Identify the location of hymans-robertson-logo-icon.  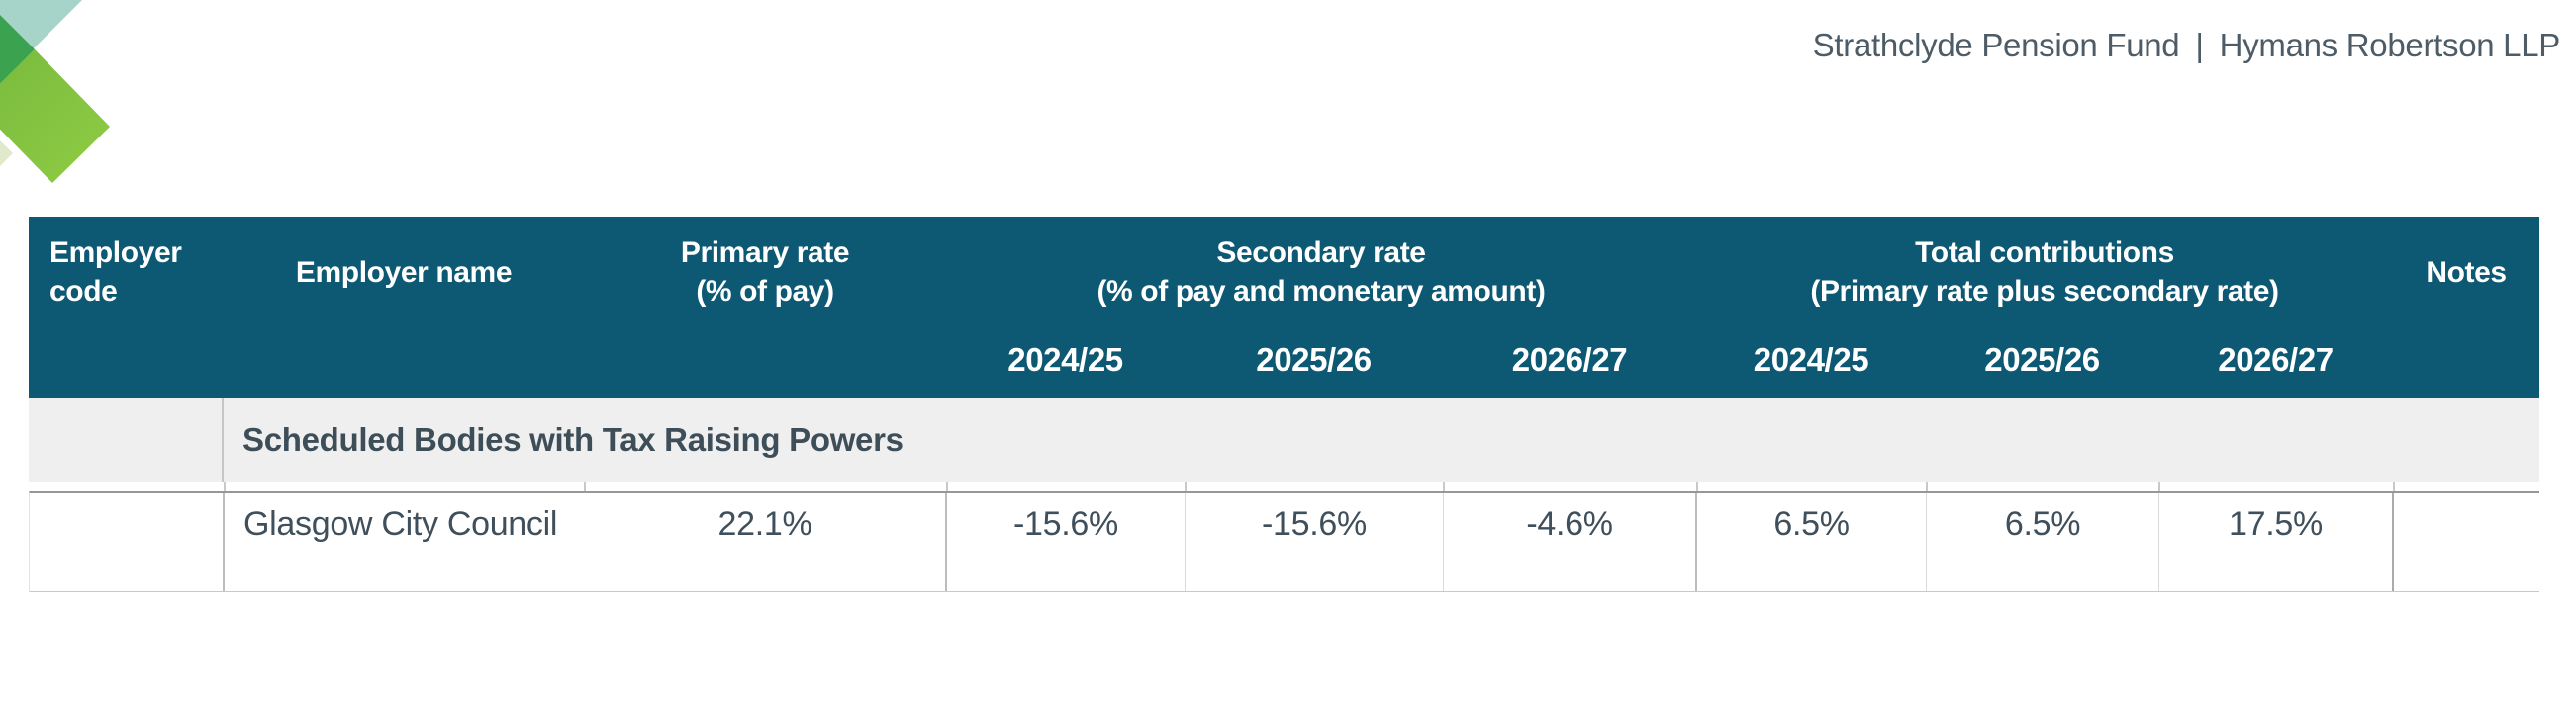
(55, 91).